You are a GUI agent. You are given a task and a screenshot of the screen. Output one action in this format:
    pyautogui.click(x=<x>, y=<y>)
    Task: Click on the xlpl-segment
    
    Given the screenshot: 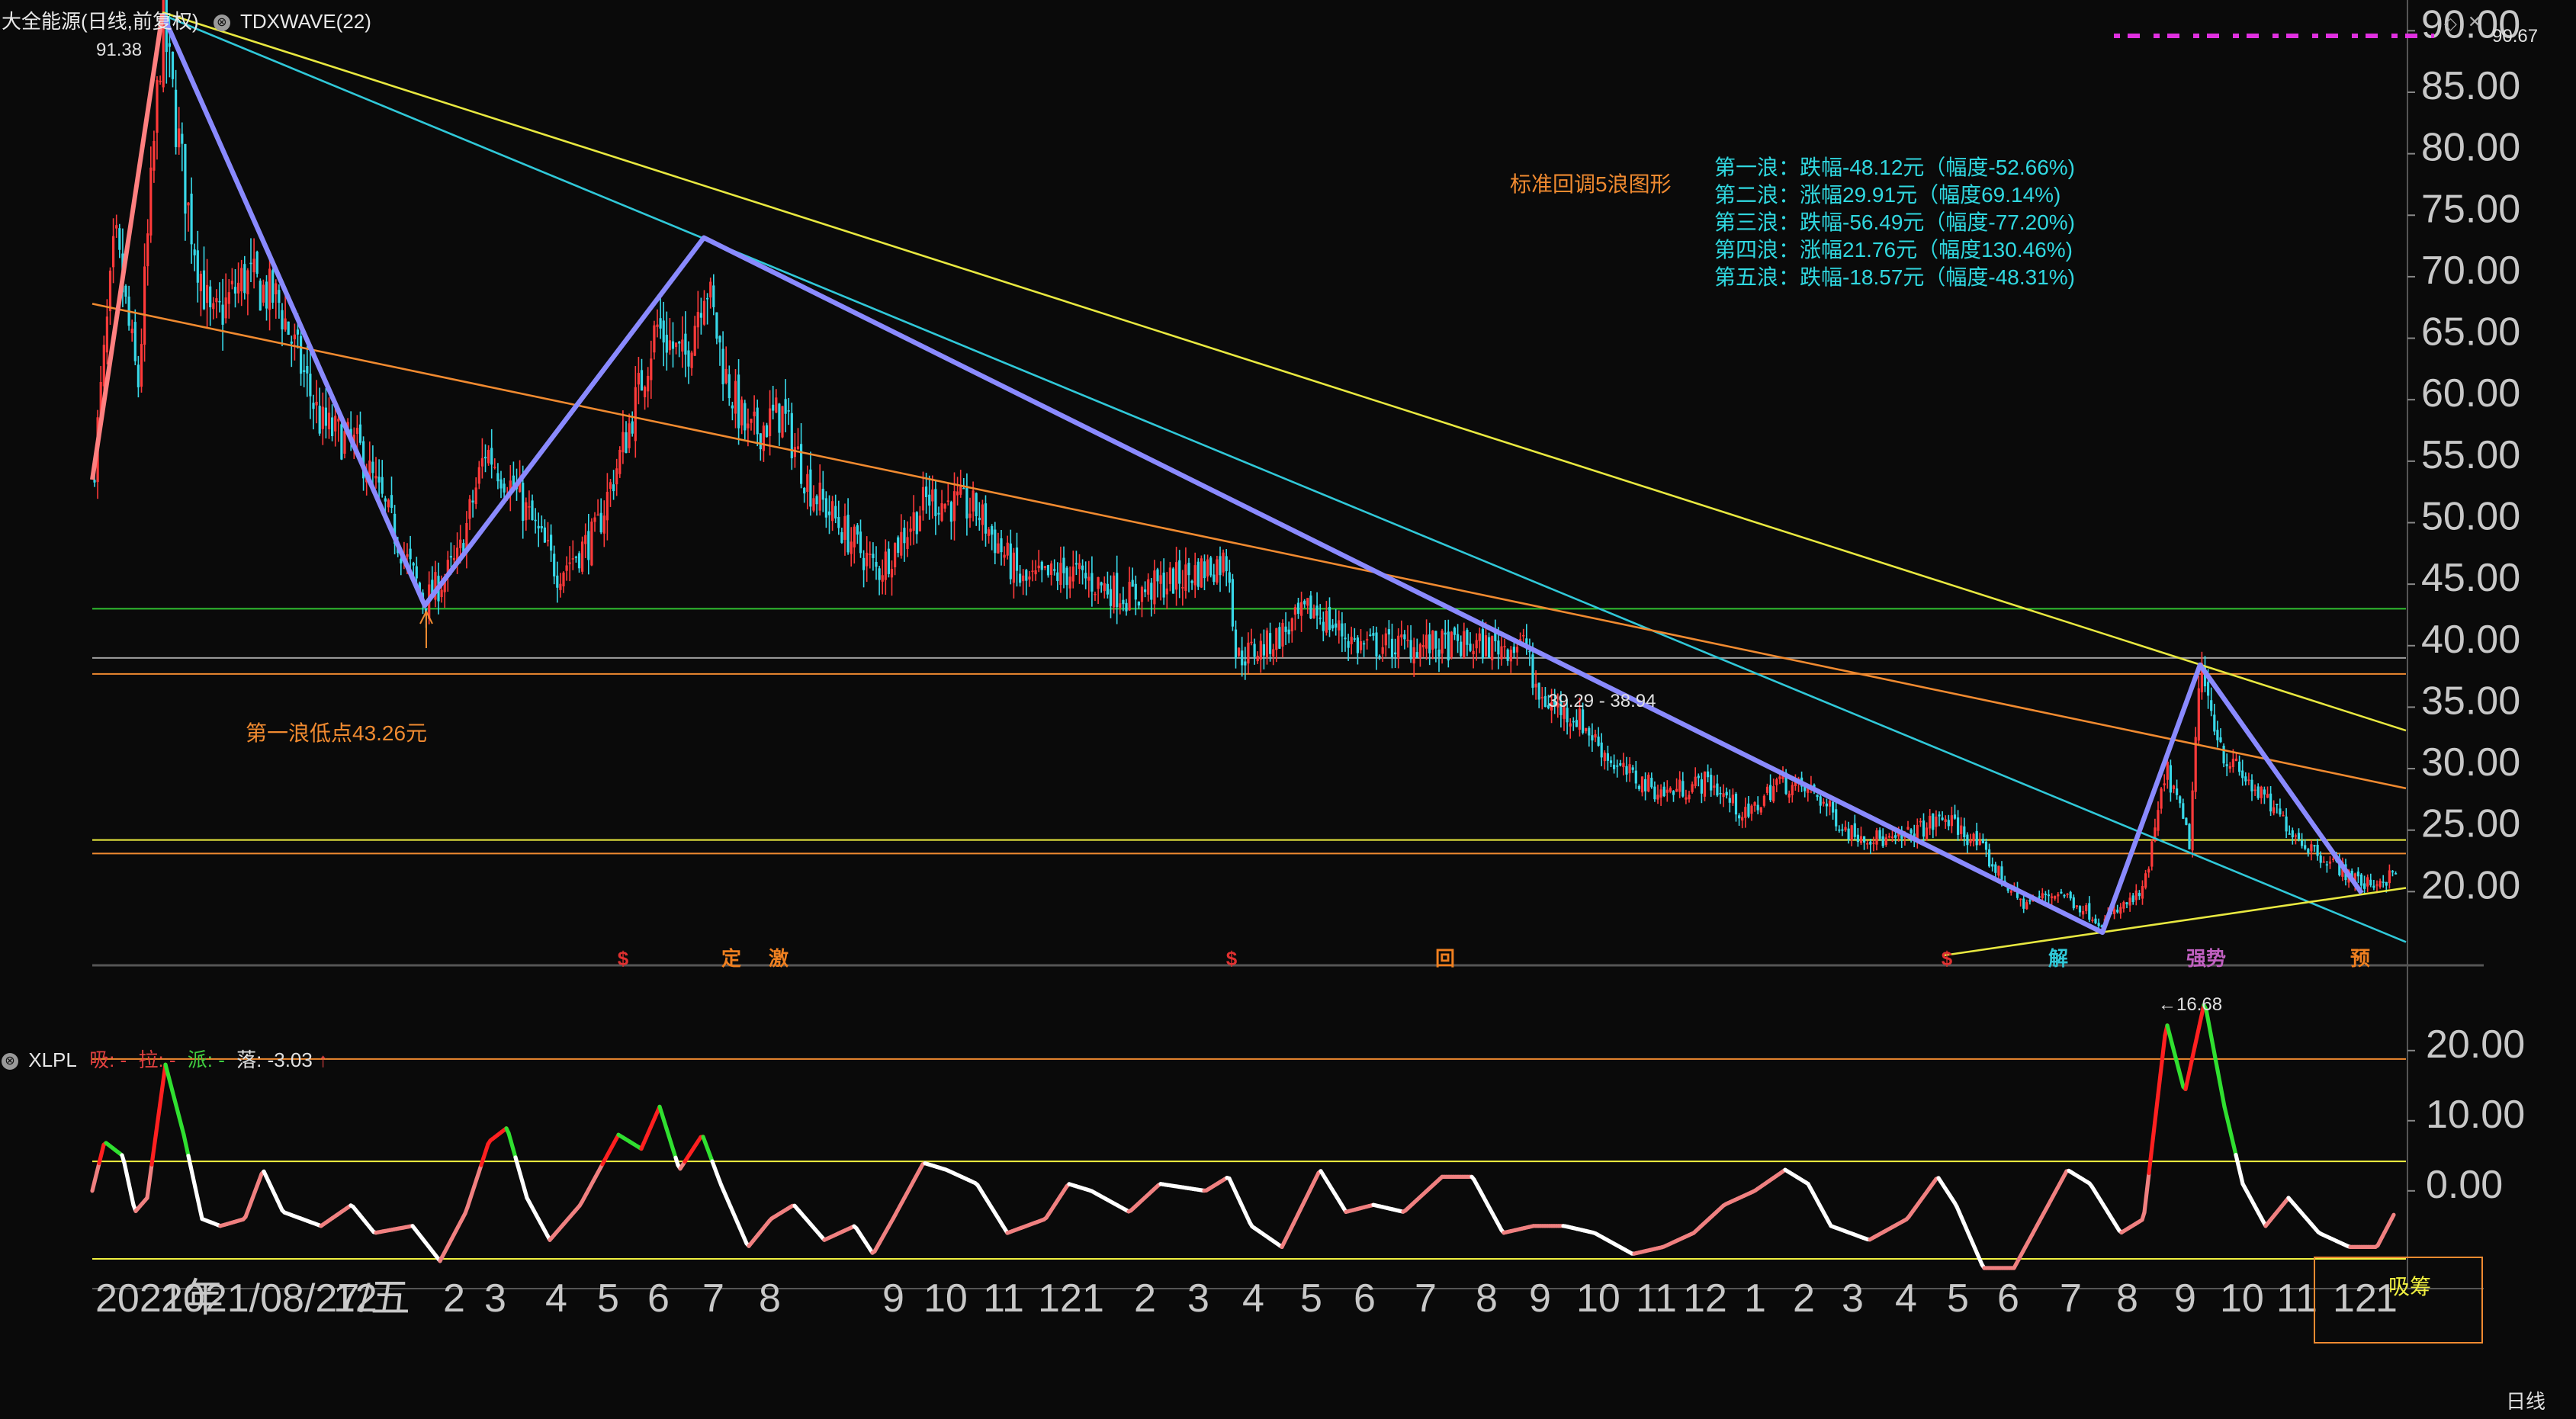 What is the action you would take?
    pyautogui.click(x=162, y=1090)
    